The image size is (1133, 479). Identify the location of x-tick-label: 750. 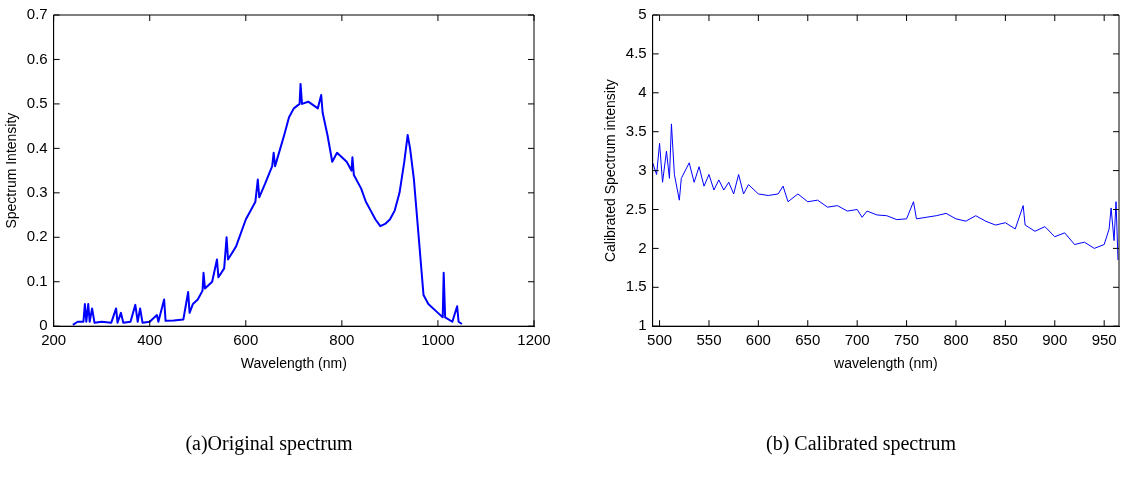
(907, 340).